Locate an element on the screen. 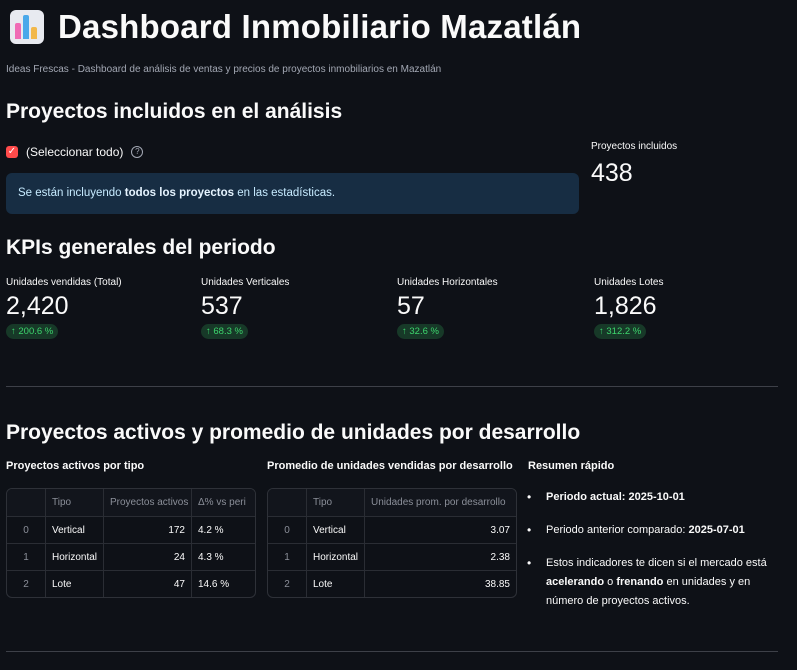 The image size is (797, 670). table-row: 0 Vertical 3.07 is located at coordinates (392, 529).